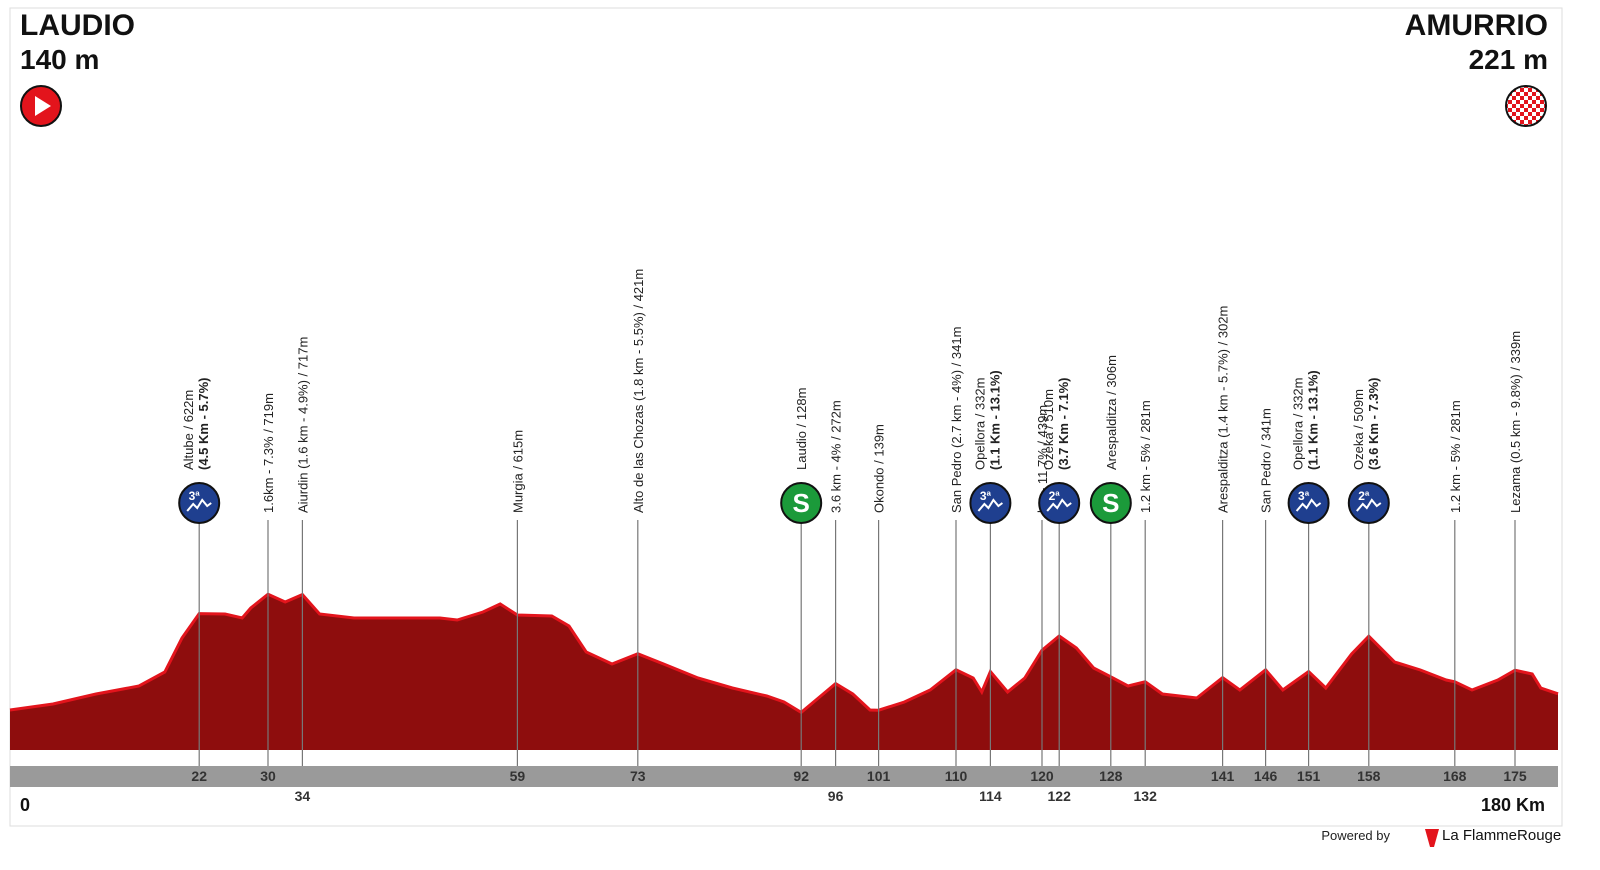  Describe the element at coordinates (268, 776) in the screenshot. I see `km-label: 30` at that location.